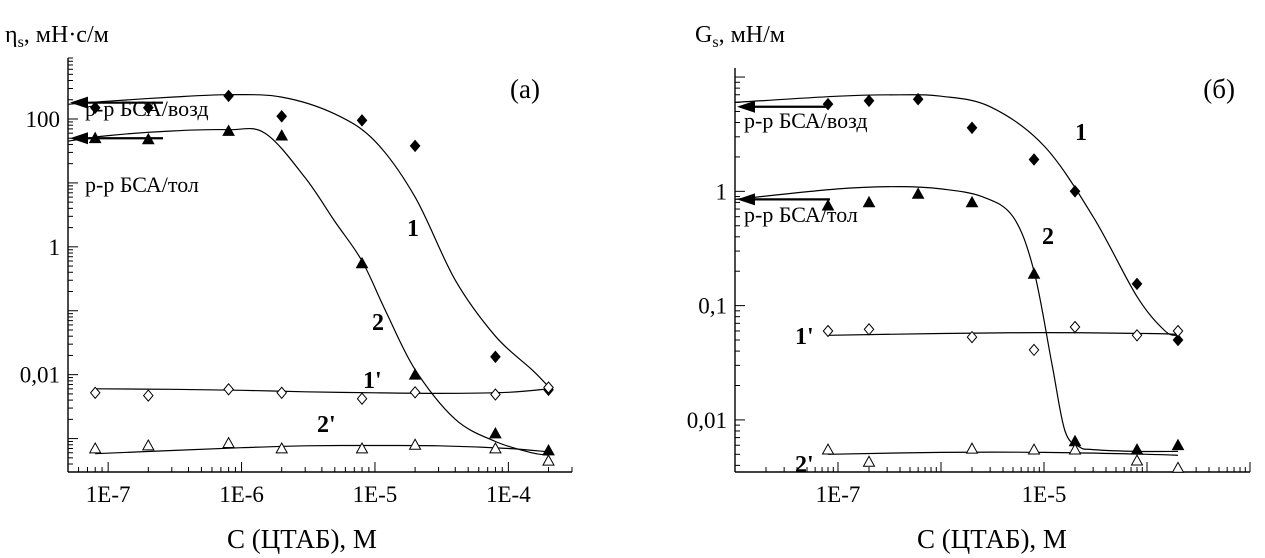 The image size is (1265, 558). Describe the element at coordinates (508, 494) in the screenshot. I see `panel-a-x-tick-label: 1E-4` at that location.